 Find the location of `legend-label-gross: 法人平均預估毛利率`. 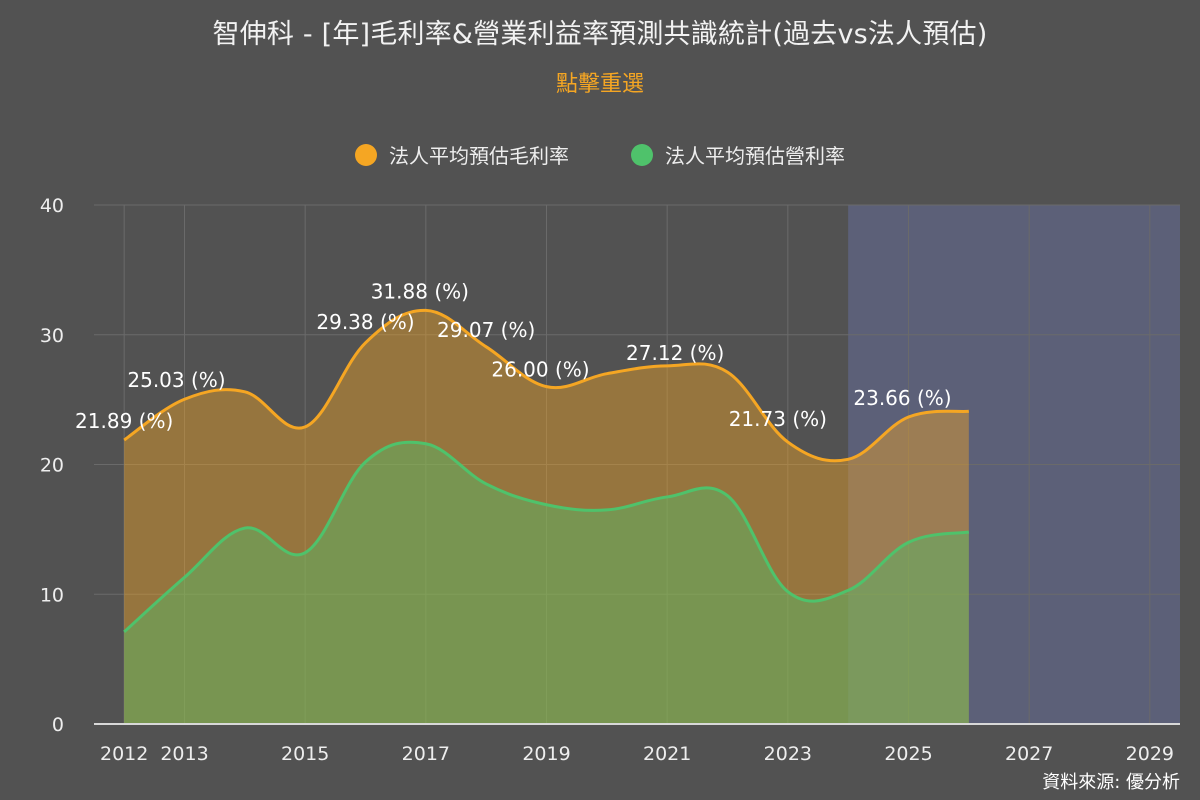

legend-label-gross: 法人平均預估毛利率 is located at coordinates (479, 156).